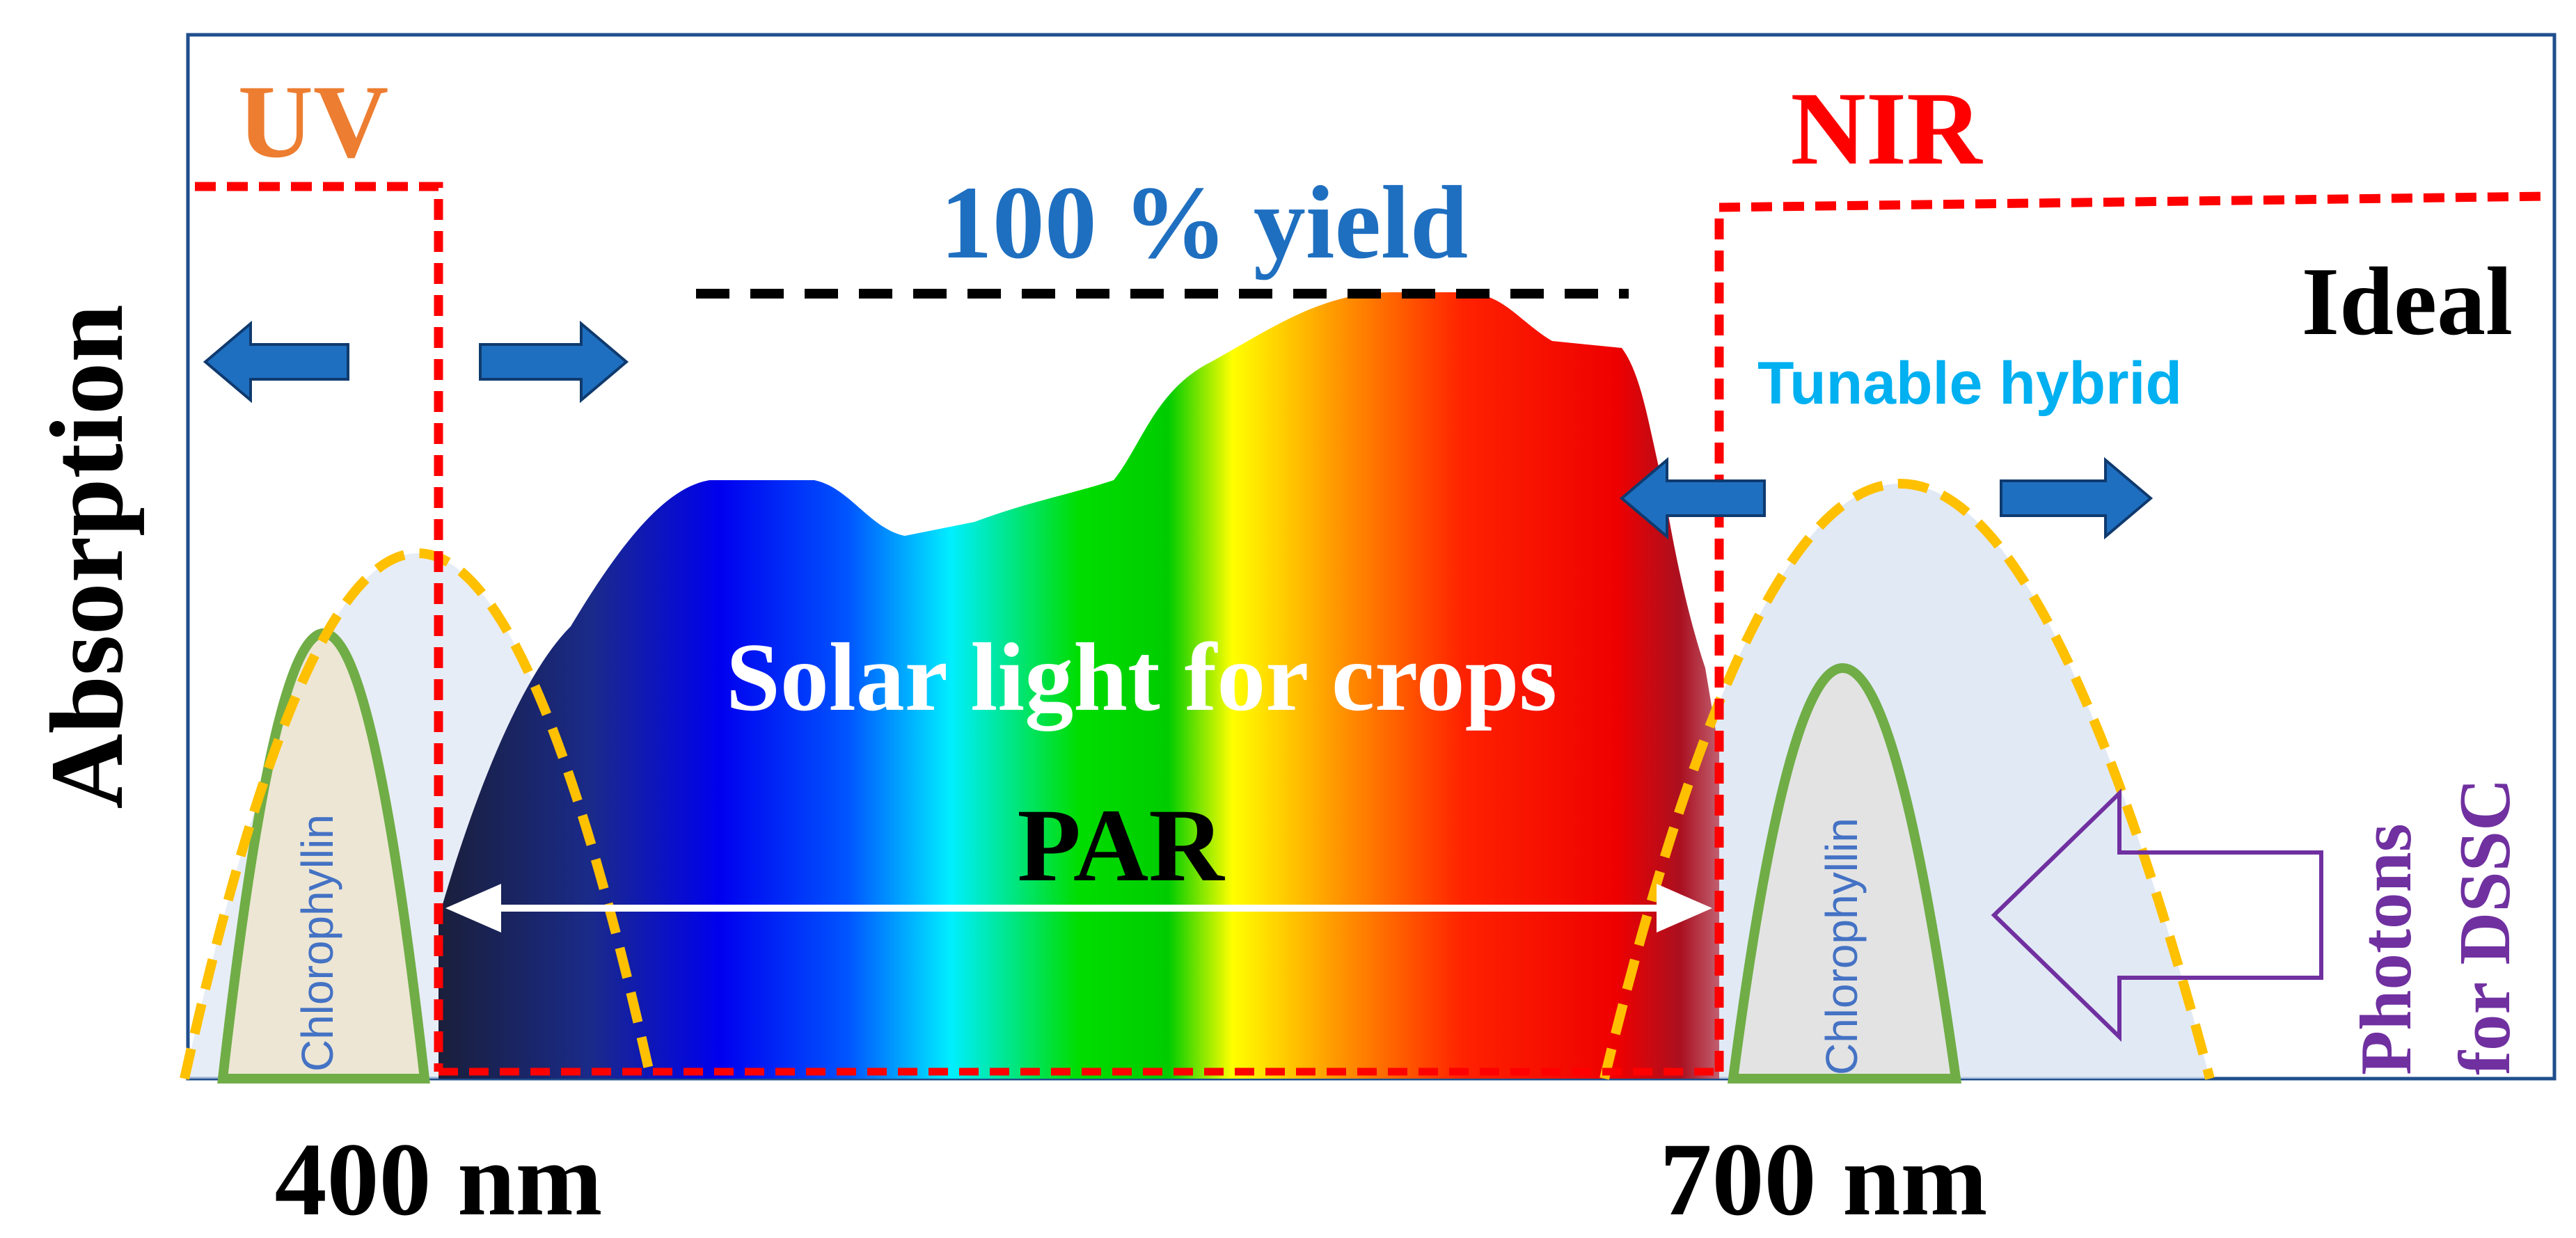 This screenshot has height=1238, width=2576. I want to click on photons-label-line1: Photons, so click(2385, 949).